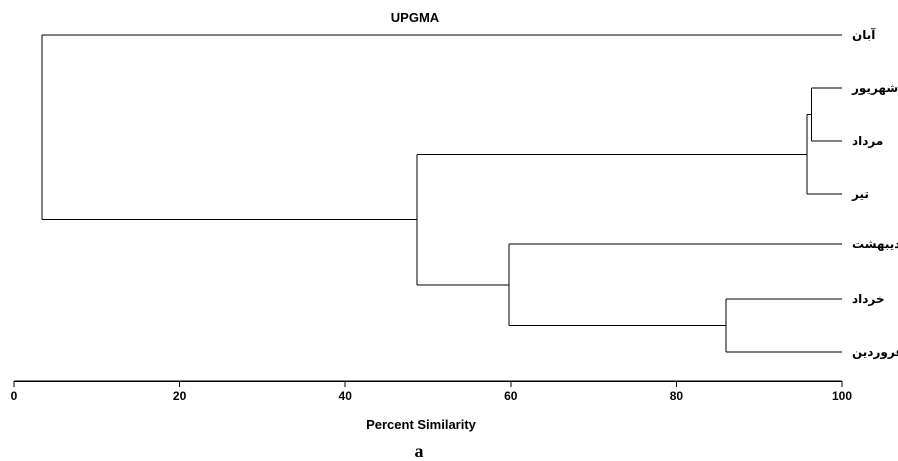  Describe the element at coordinates (875, 352) in the screenshot. I see `leaf-label: فروردین` at that location.